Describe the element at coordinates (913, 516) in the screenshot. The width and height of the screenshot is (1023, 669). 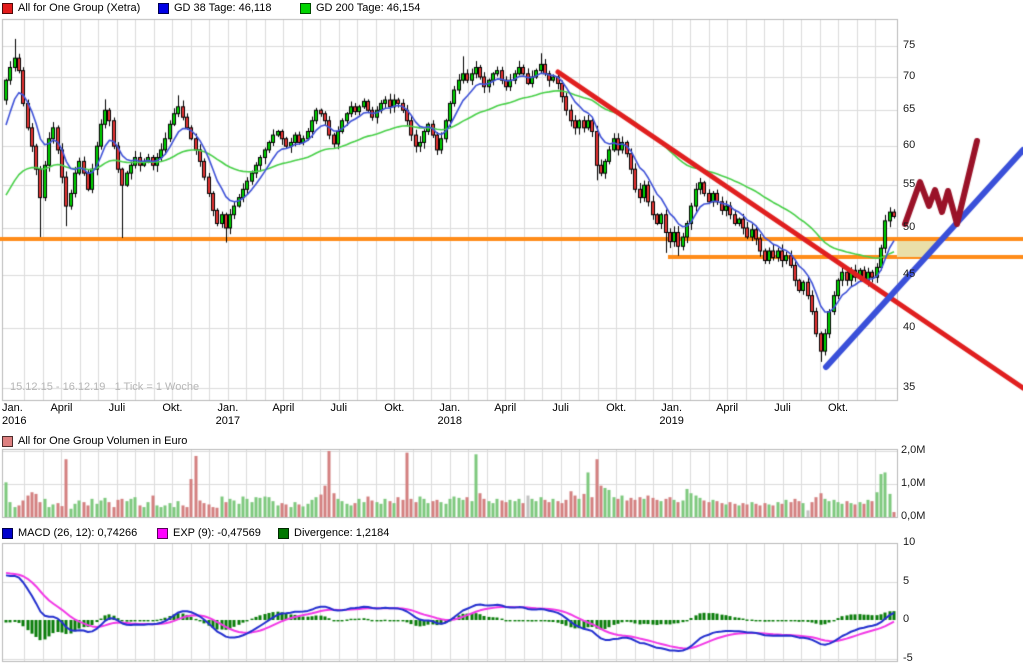
I see `volume-axis-tick: 0,0M` at that location.